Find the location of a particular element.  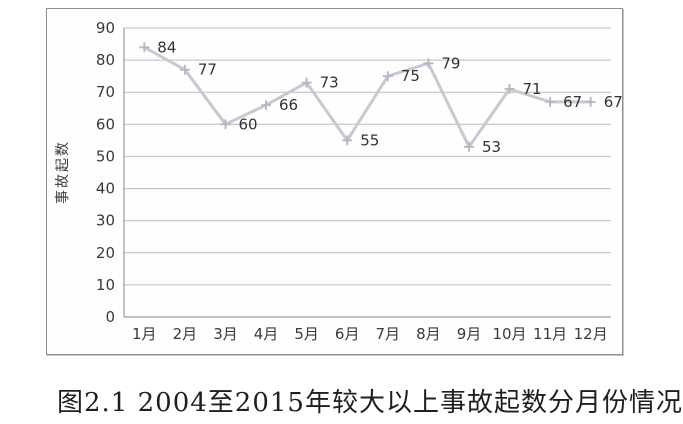

data-label: 53 is located at coordinates (491, 147).